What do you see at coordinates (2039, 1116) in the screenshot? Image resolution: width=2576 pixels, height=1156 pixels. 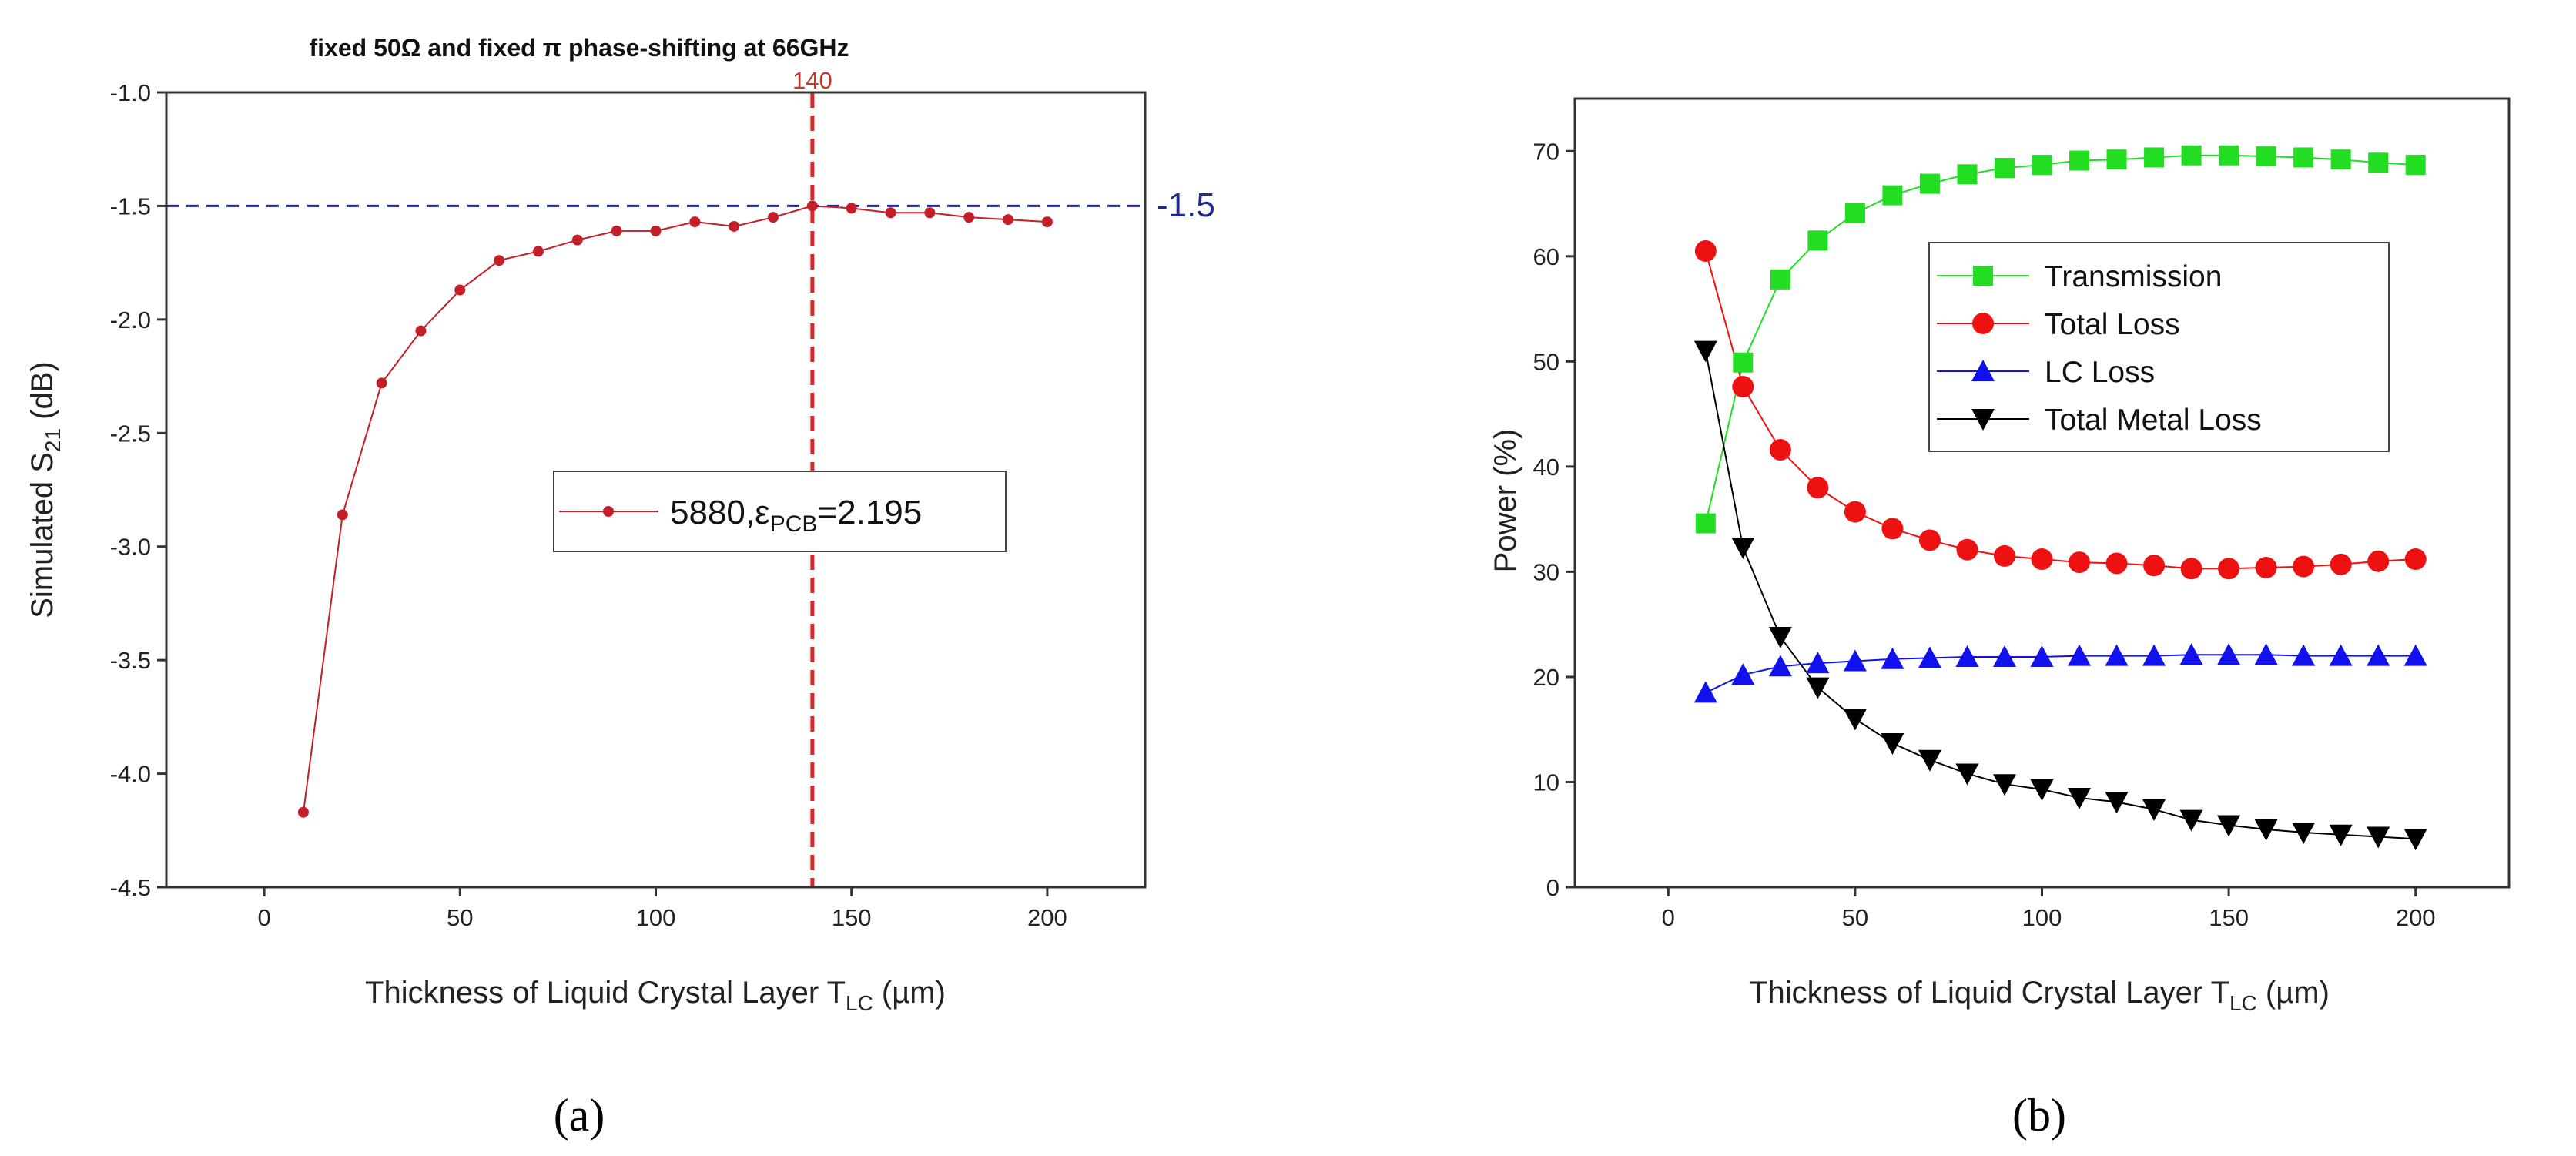 I see `panel-label-b: (b)` at bounding box center [2039, 1116].